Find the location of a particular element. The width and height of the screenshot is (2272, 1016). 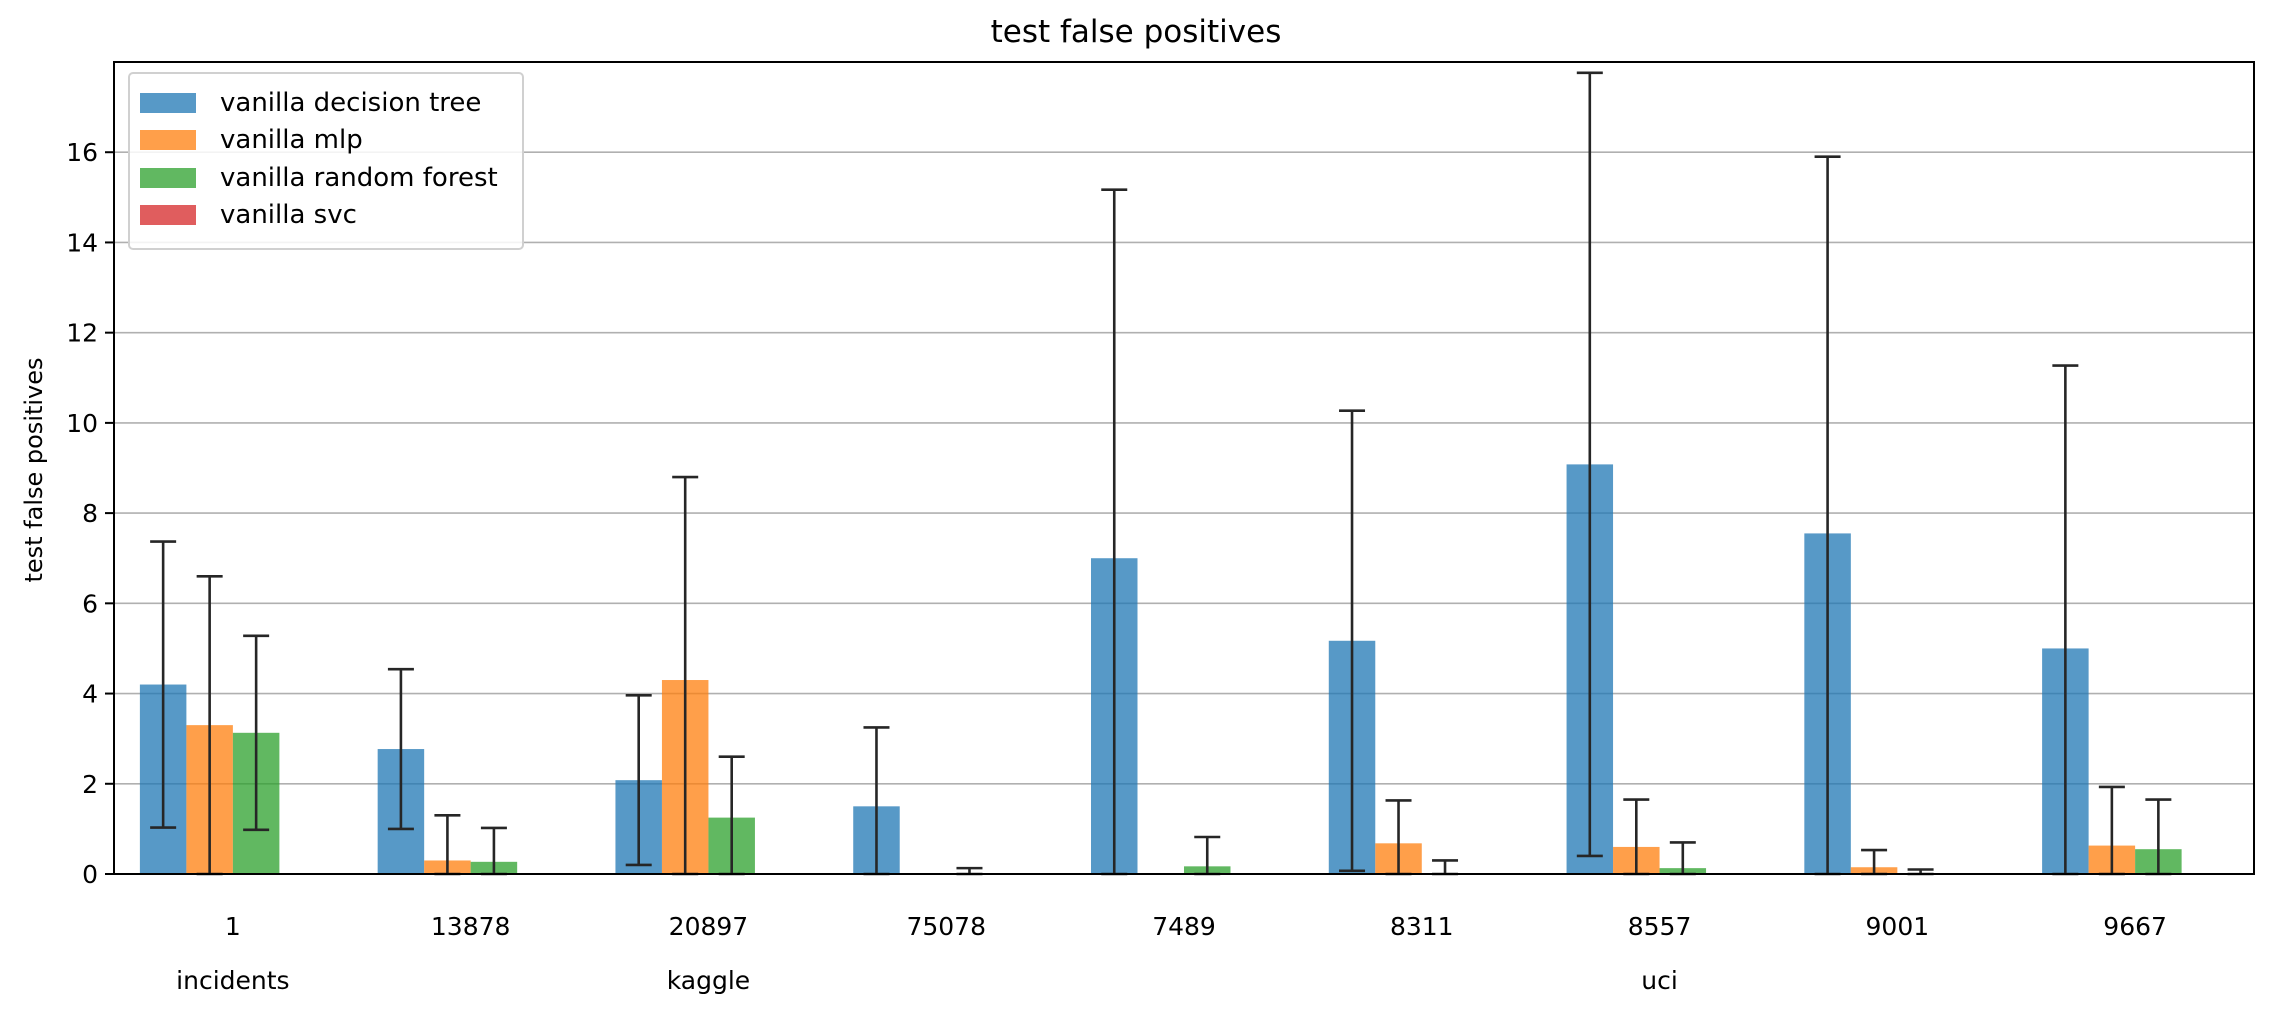

y-tick-label: 4 is located at coordinates (90, 694).